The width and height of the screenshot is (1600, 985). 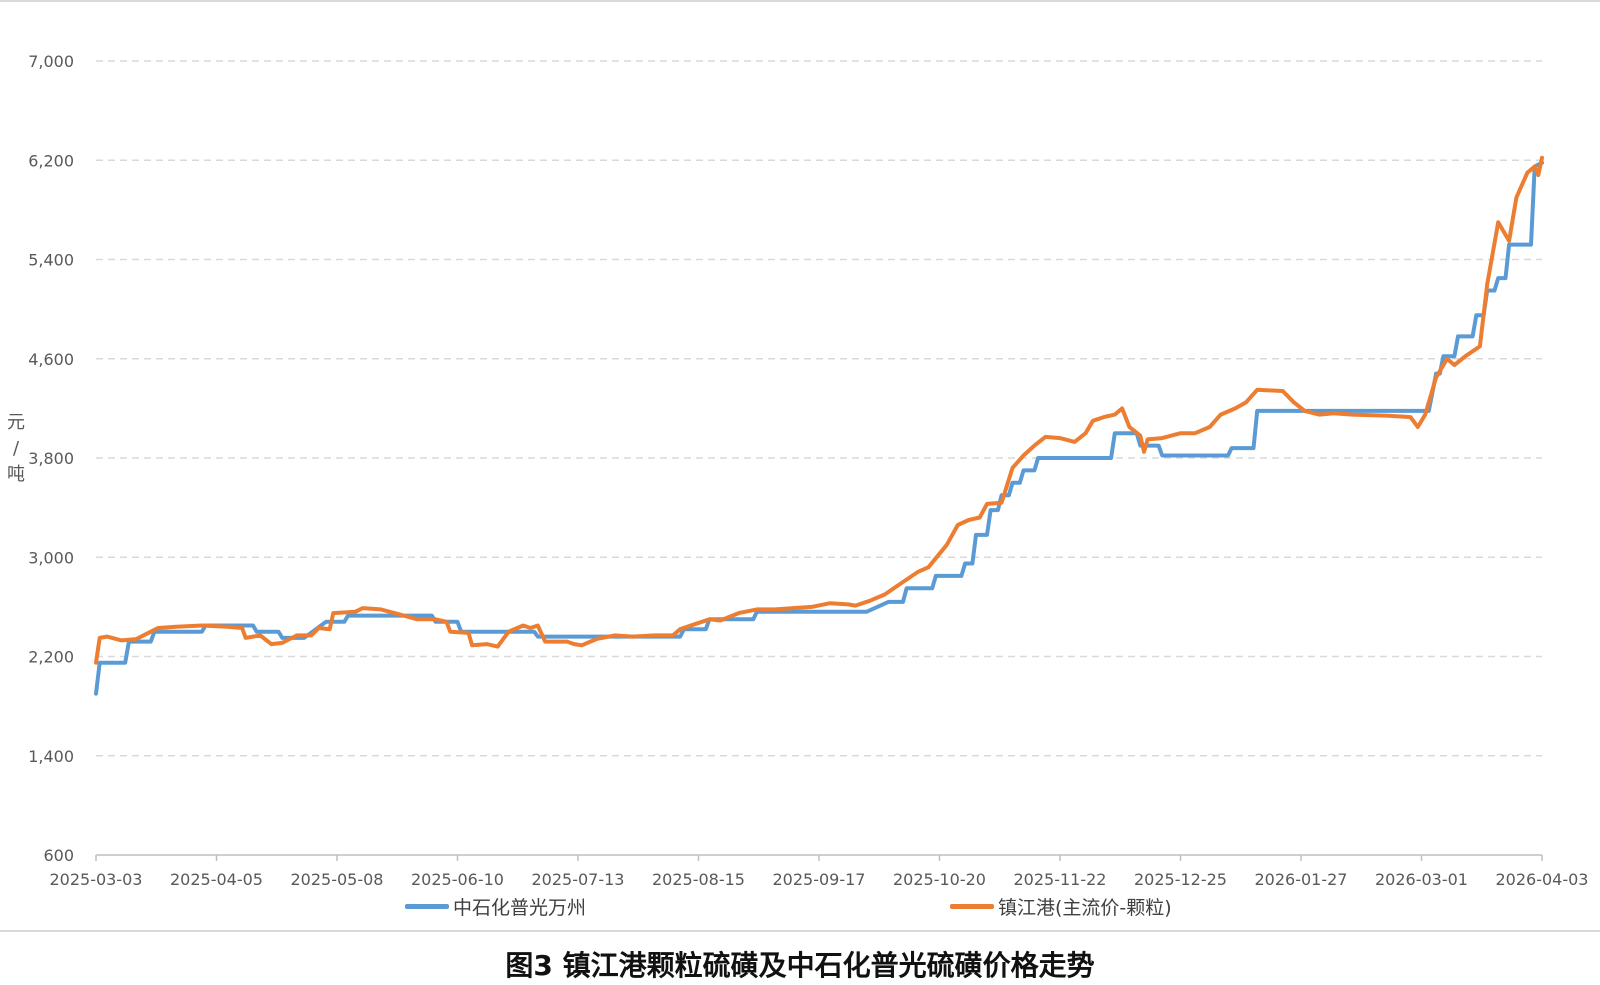 I want to click on bottom-divider, so click(x=800, y=931).